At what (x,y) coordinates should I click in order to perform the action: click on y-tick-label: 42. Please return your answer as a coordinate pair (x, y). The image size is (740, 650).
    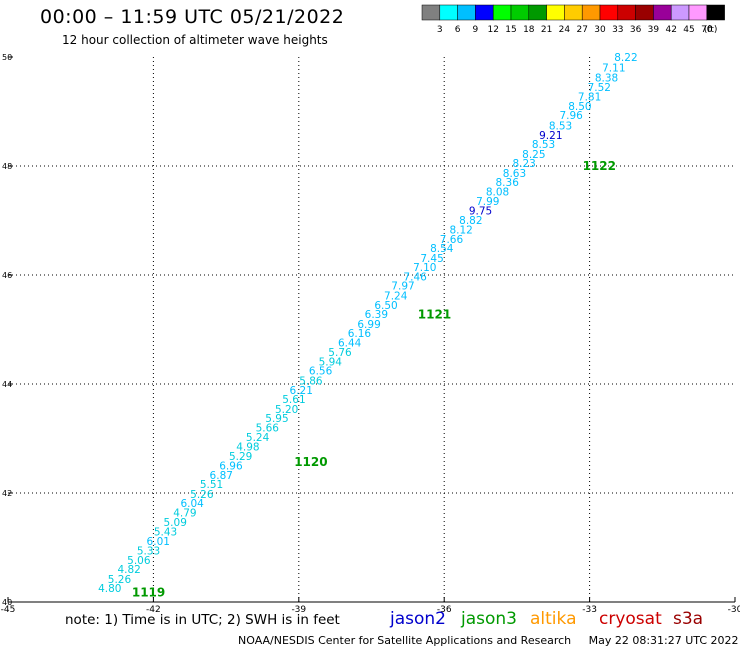
    Looking at the image, I should click on (7, 493).